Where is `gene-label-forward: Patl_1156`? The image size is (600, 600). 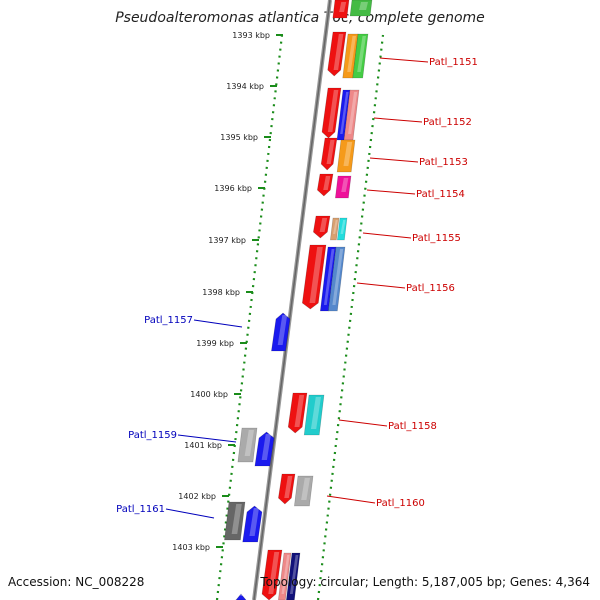 gene-label-forward: Patl_1156 is located at coordinates (430, 288).